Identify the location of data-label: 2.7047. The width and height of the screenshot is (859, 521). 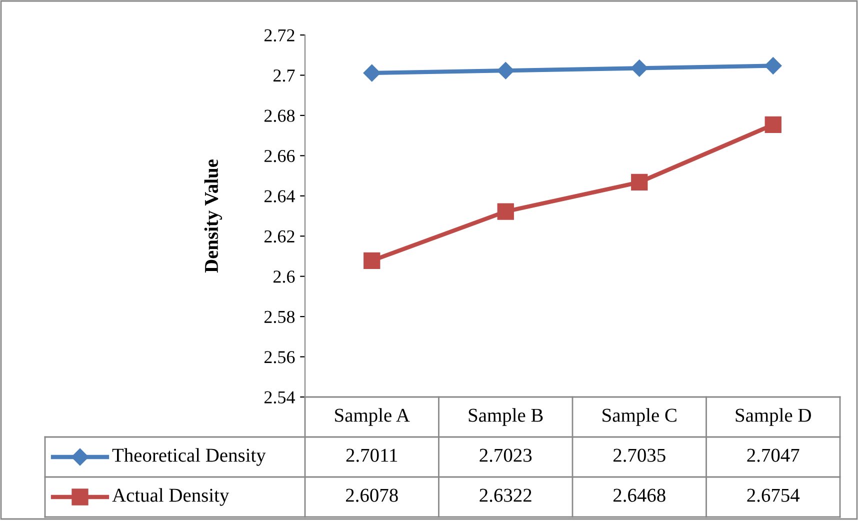
(773, 455).